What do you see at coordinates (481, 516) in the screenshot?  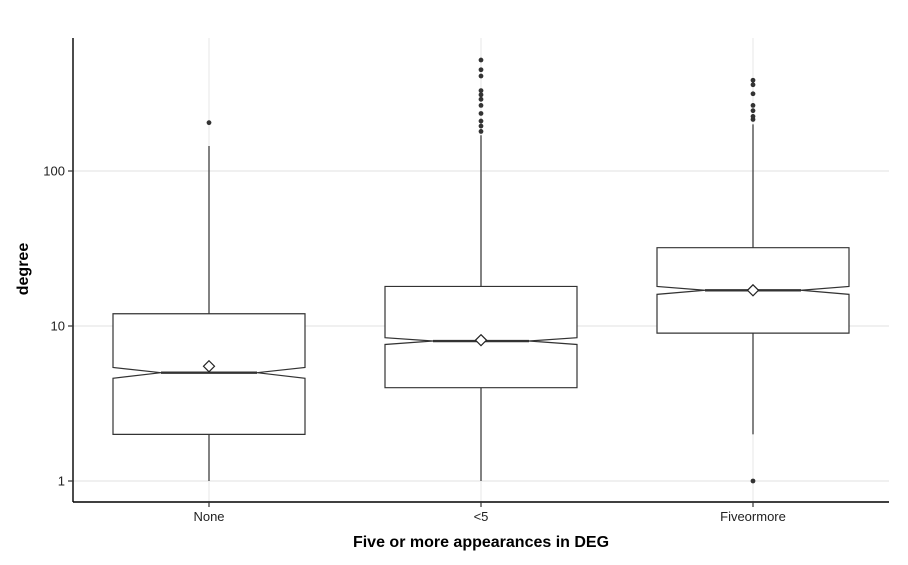 I see `x-tick-label: <5` at bounding box center [481, 516].